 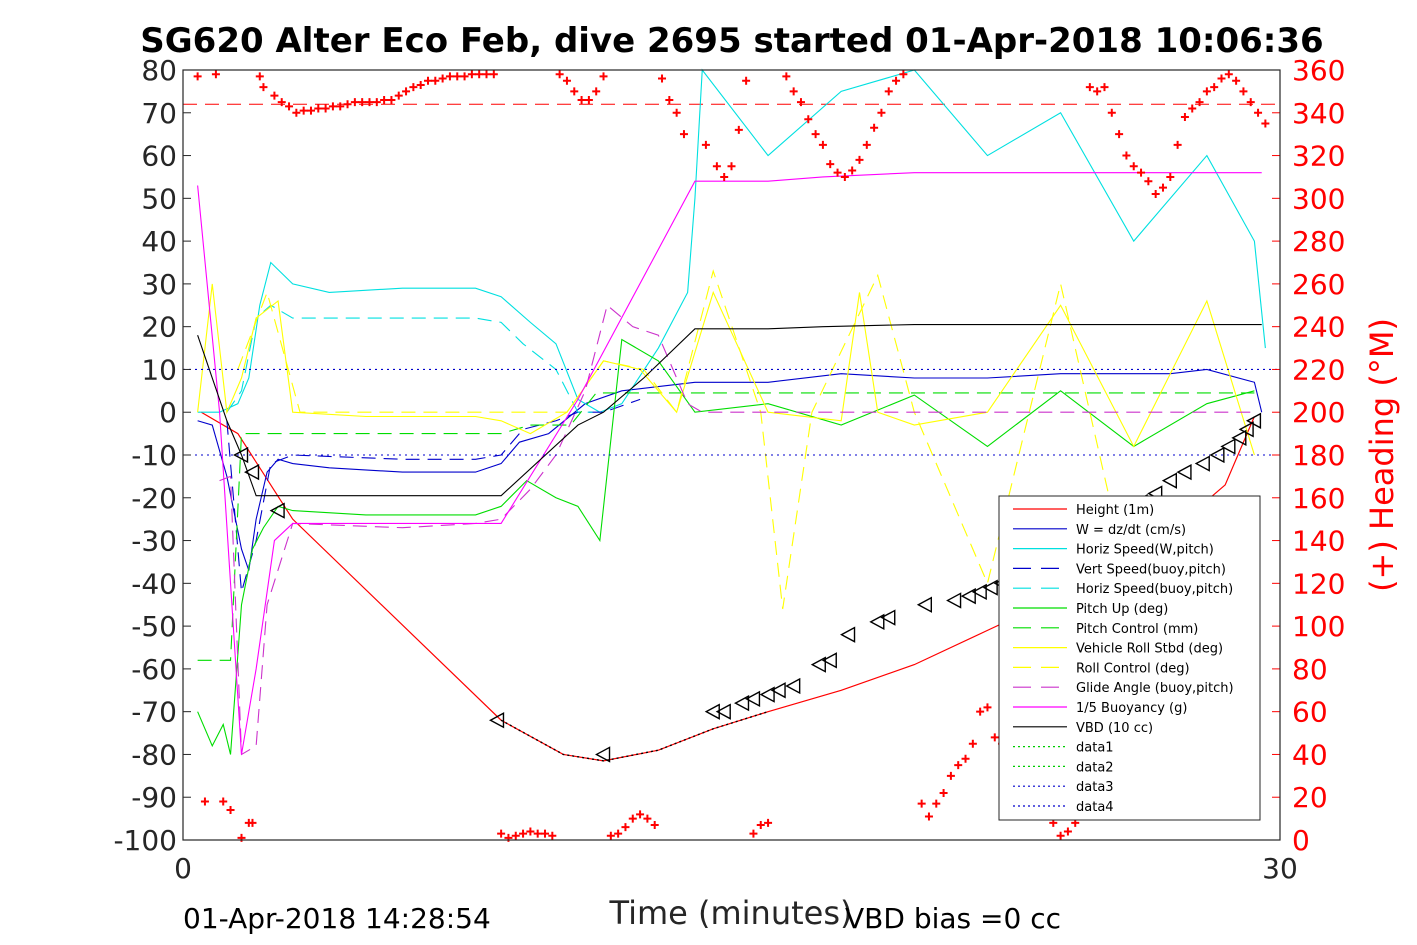 What do you see at coordinates (154, 754) in the screenshot?
I see `y-tick-label: -80` at bounding box center [154, 754].